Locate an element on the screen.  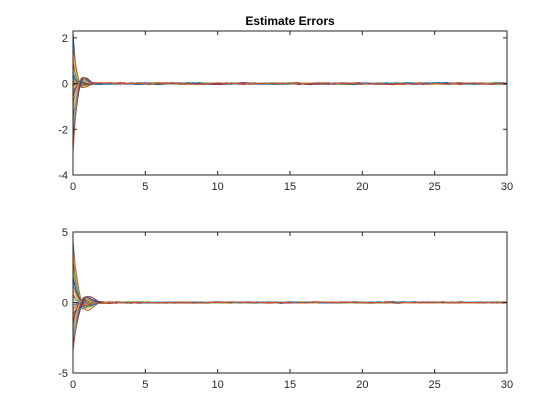
chart-title: Estimate Errors is located at coordinates (290, 21).